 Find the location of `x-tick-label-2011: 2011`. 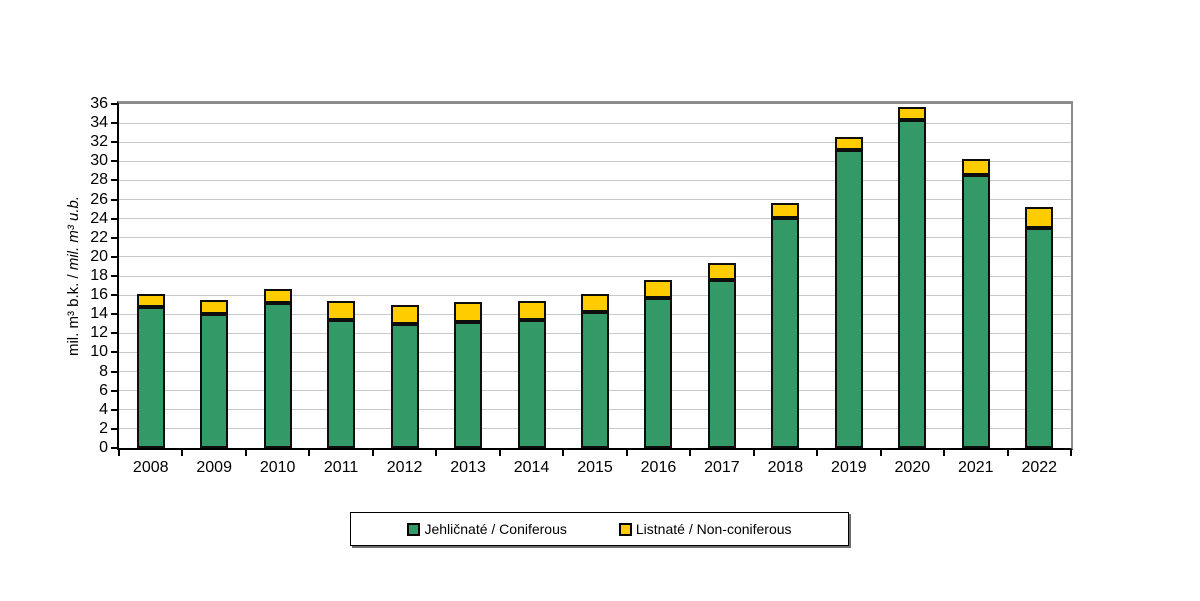

x-tick-label-2011: 2011 is located at coordinates (341, 467).